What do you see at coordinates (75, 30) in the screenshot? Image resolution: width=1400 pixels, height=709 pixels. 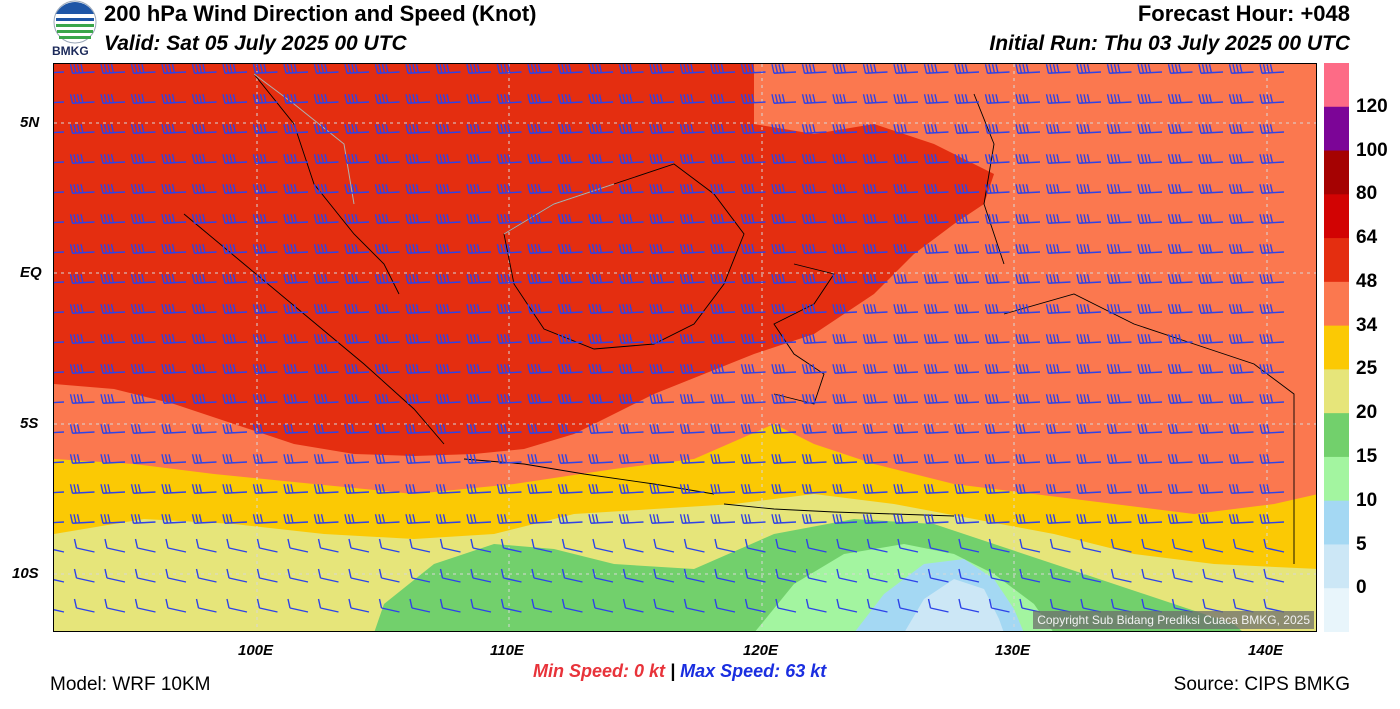 I see `bmkg-logo: BMKG` at bounding box center [75, 30].